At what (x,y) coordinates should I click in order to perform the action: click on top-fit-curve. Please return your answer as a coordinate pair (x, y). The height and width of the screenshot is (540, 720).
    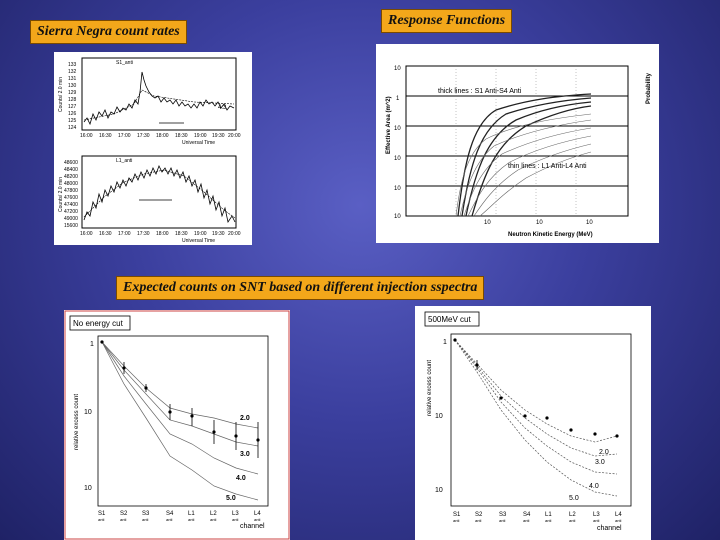
    Looking at the image, I should click on (159, 105).